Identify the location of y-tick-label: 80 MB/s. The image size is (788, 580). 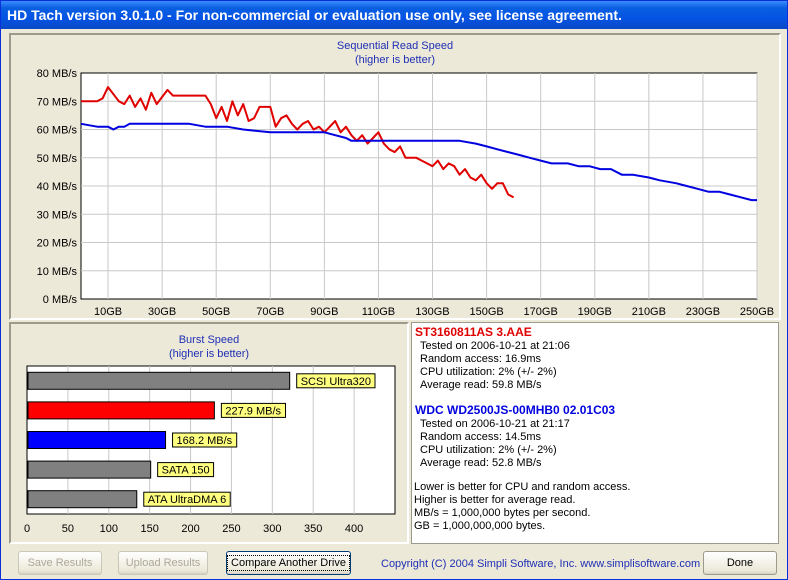
(57, 74).